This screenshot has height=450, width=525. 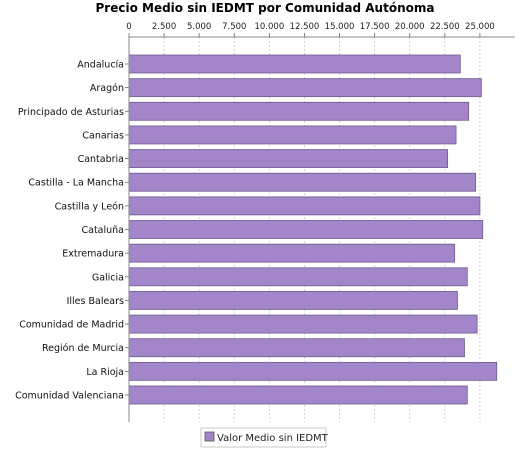 What do you see at coordinates (445, 27) in the screenshot?
I see `tick-label: 22.500` at bounding box center [445, 27].